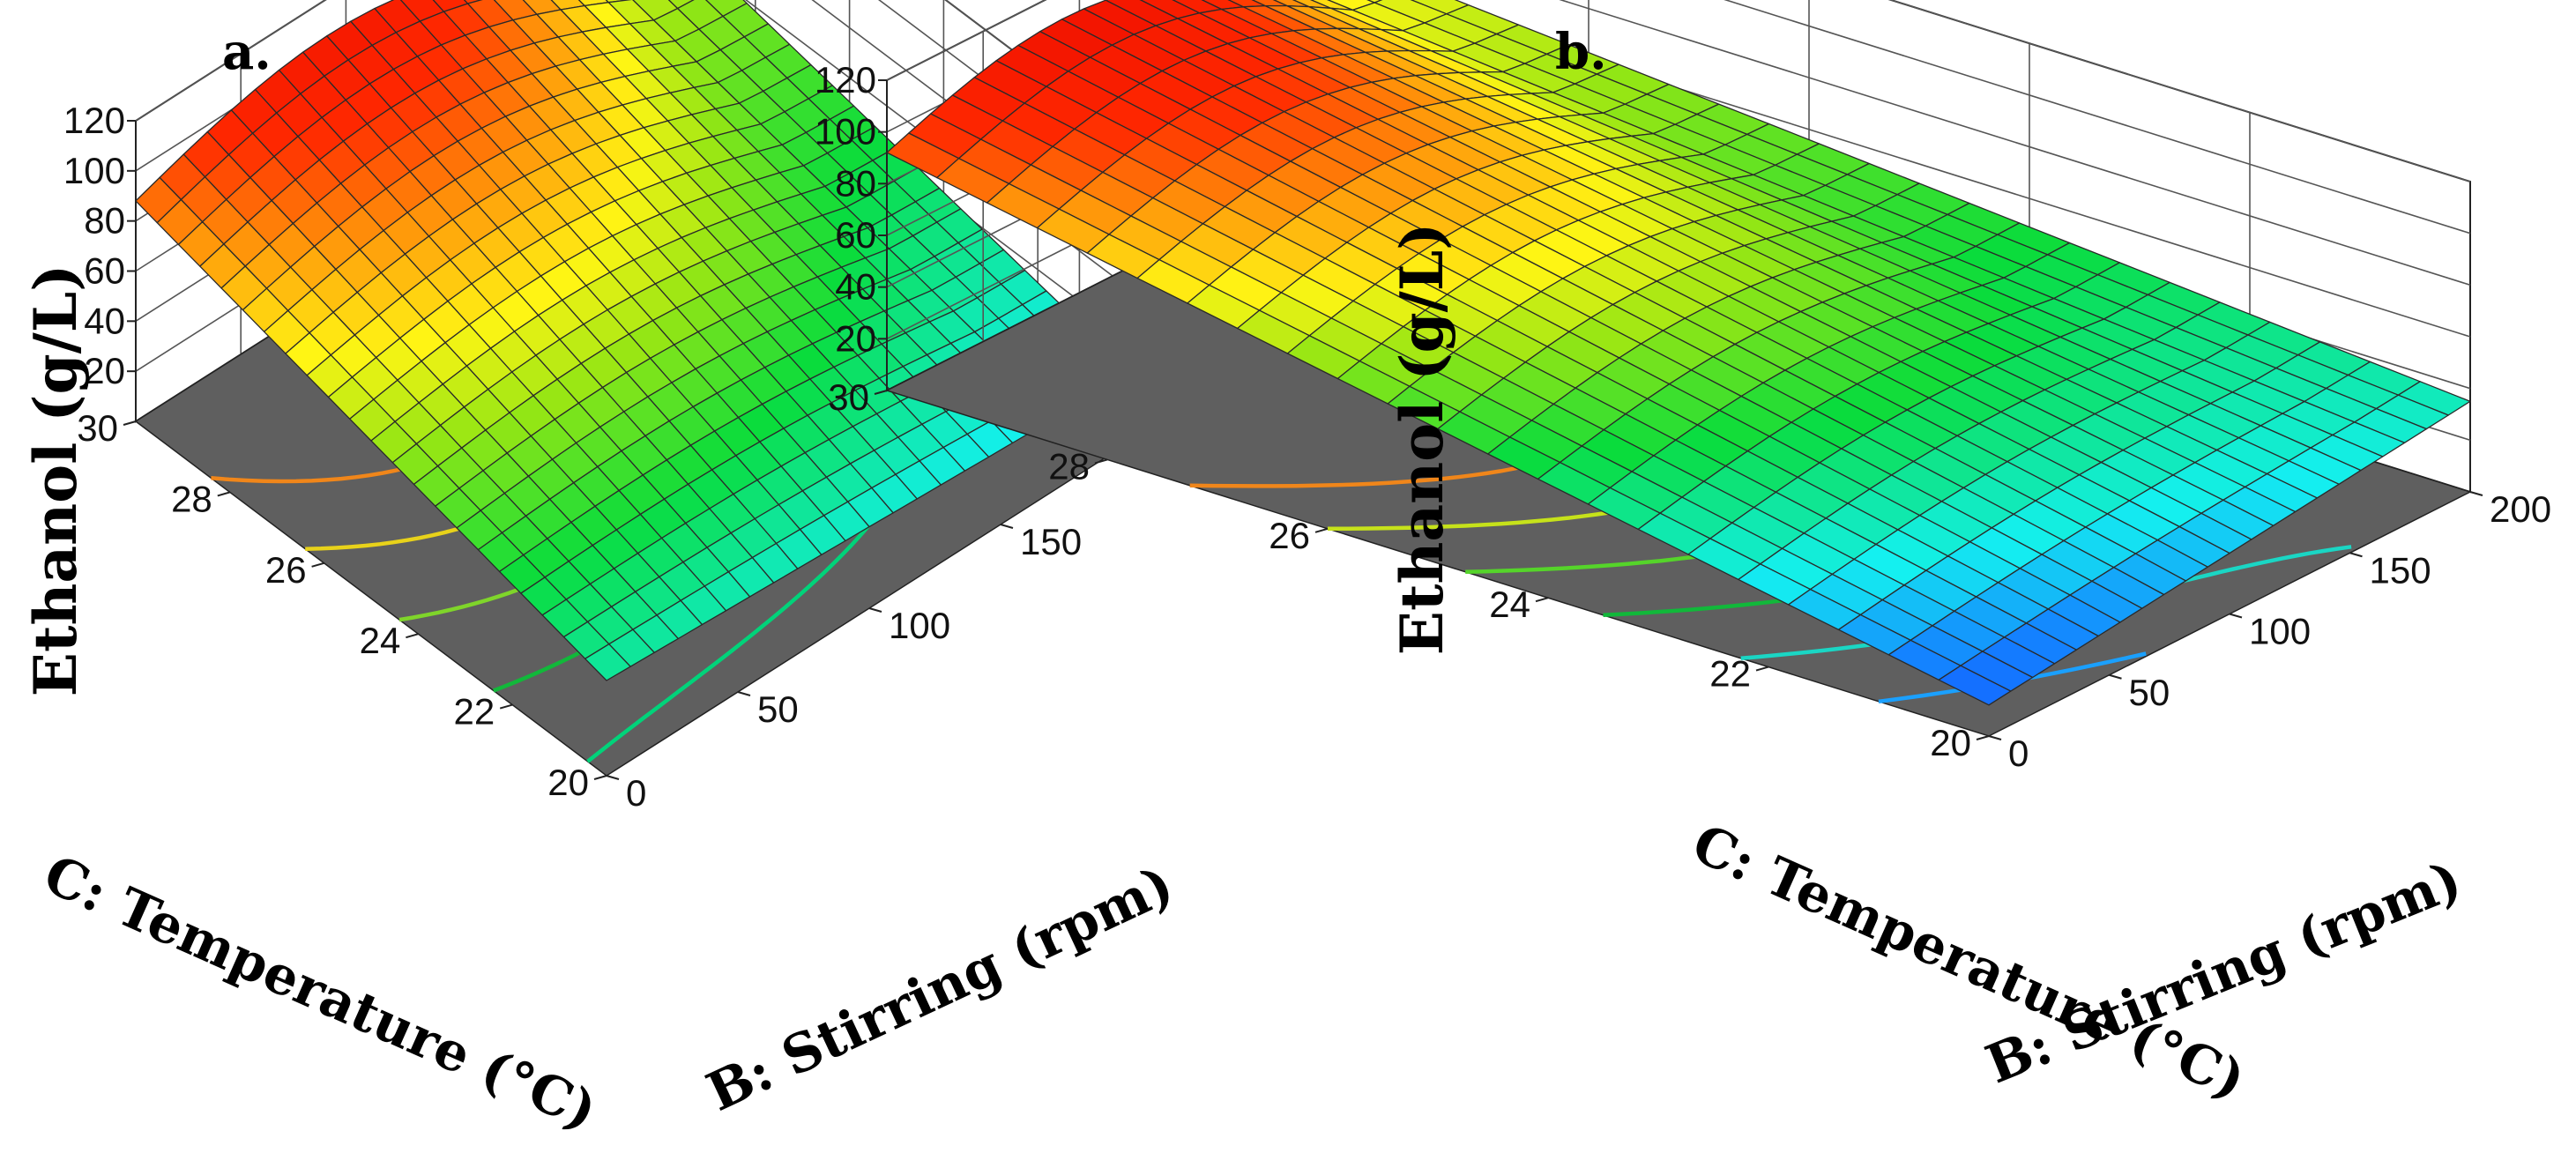 The image size is (2576, 1153). I want to click on stirring-tick-label: 200, so click(2520, 509).